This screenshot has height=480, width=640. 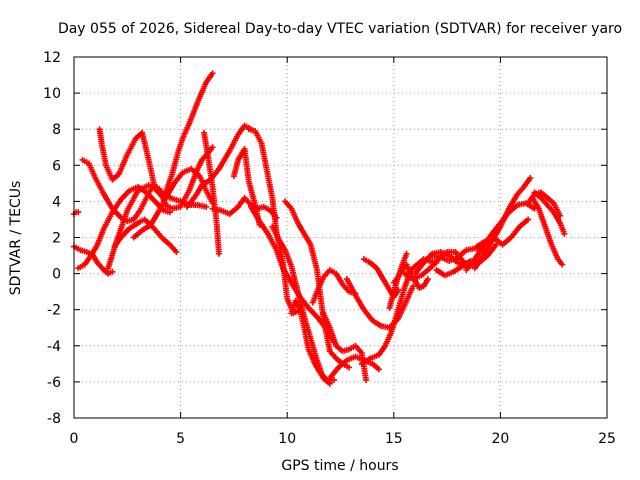 I want to click on x-tick-label: 10, so click(x=287, y=439).